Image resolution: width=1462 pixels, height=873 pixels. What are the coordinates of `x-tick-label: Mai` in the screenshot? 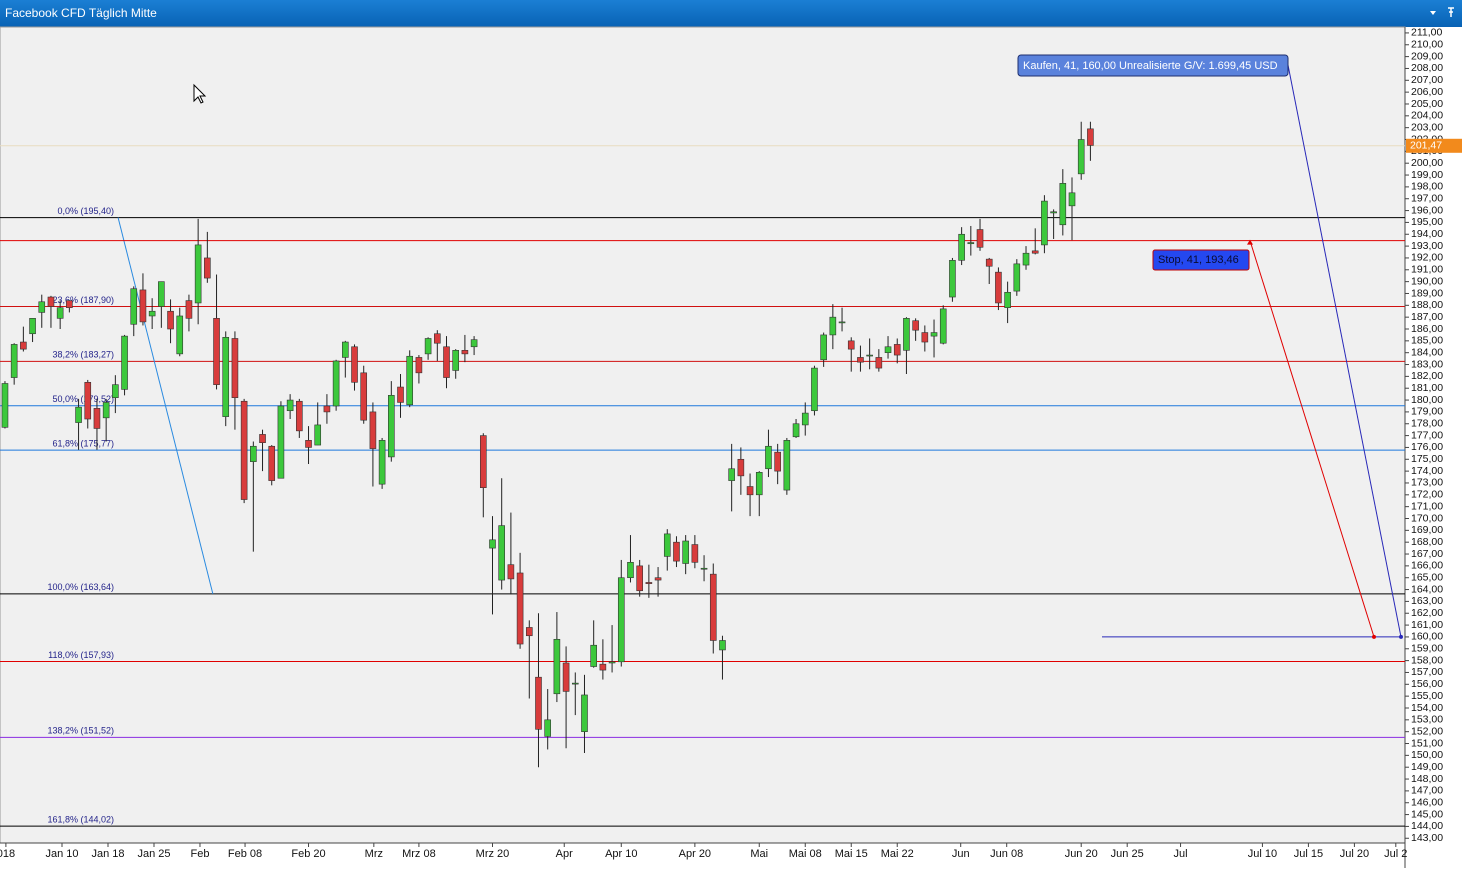 It's located at (759, 854).